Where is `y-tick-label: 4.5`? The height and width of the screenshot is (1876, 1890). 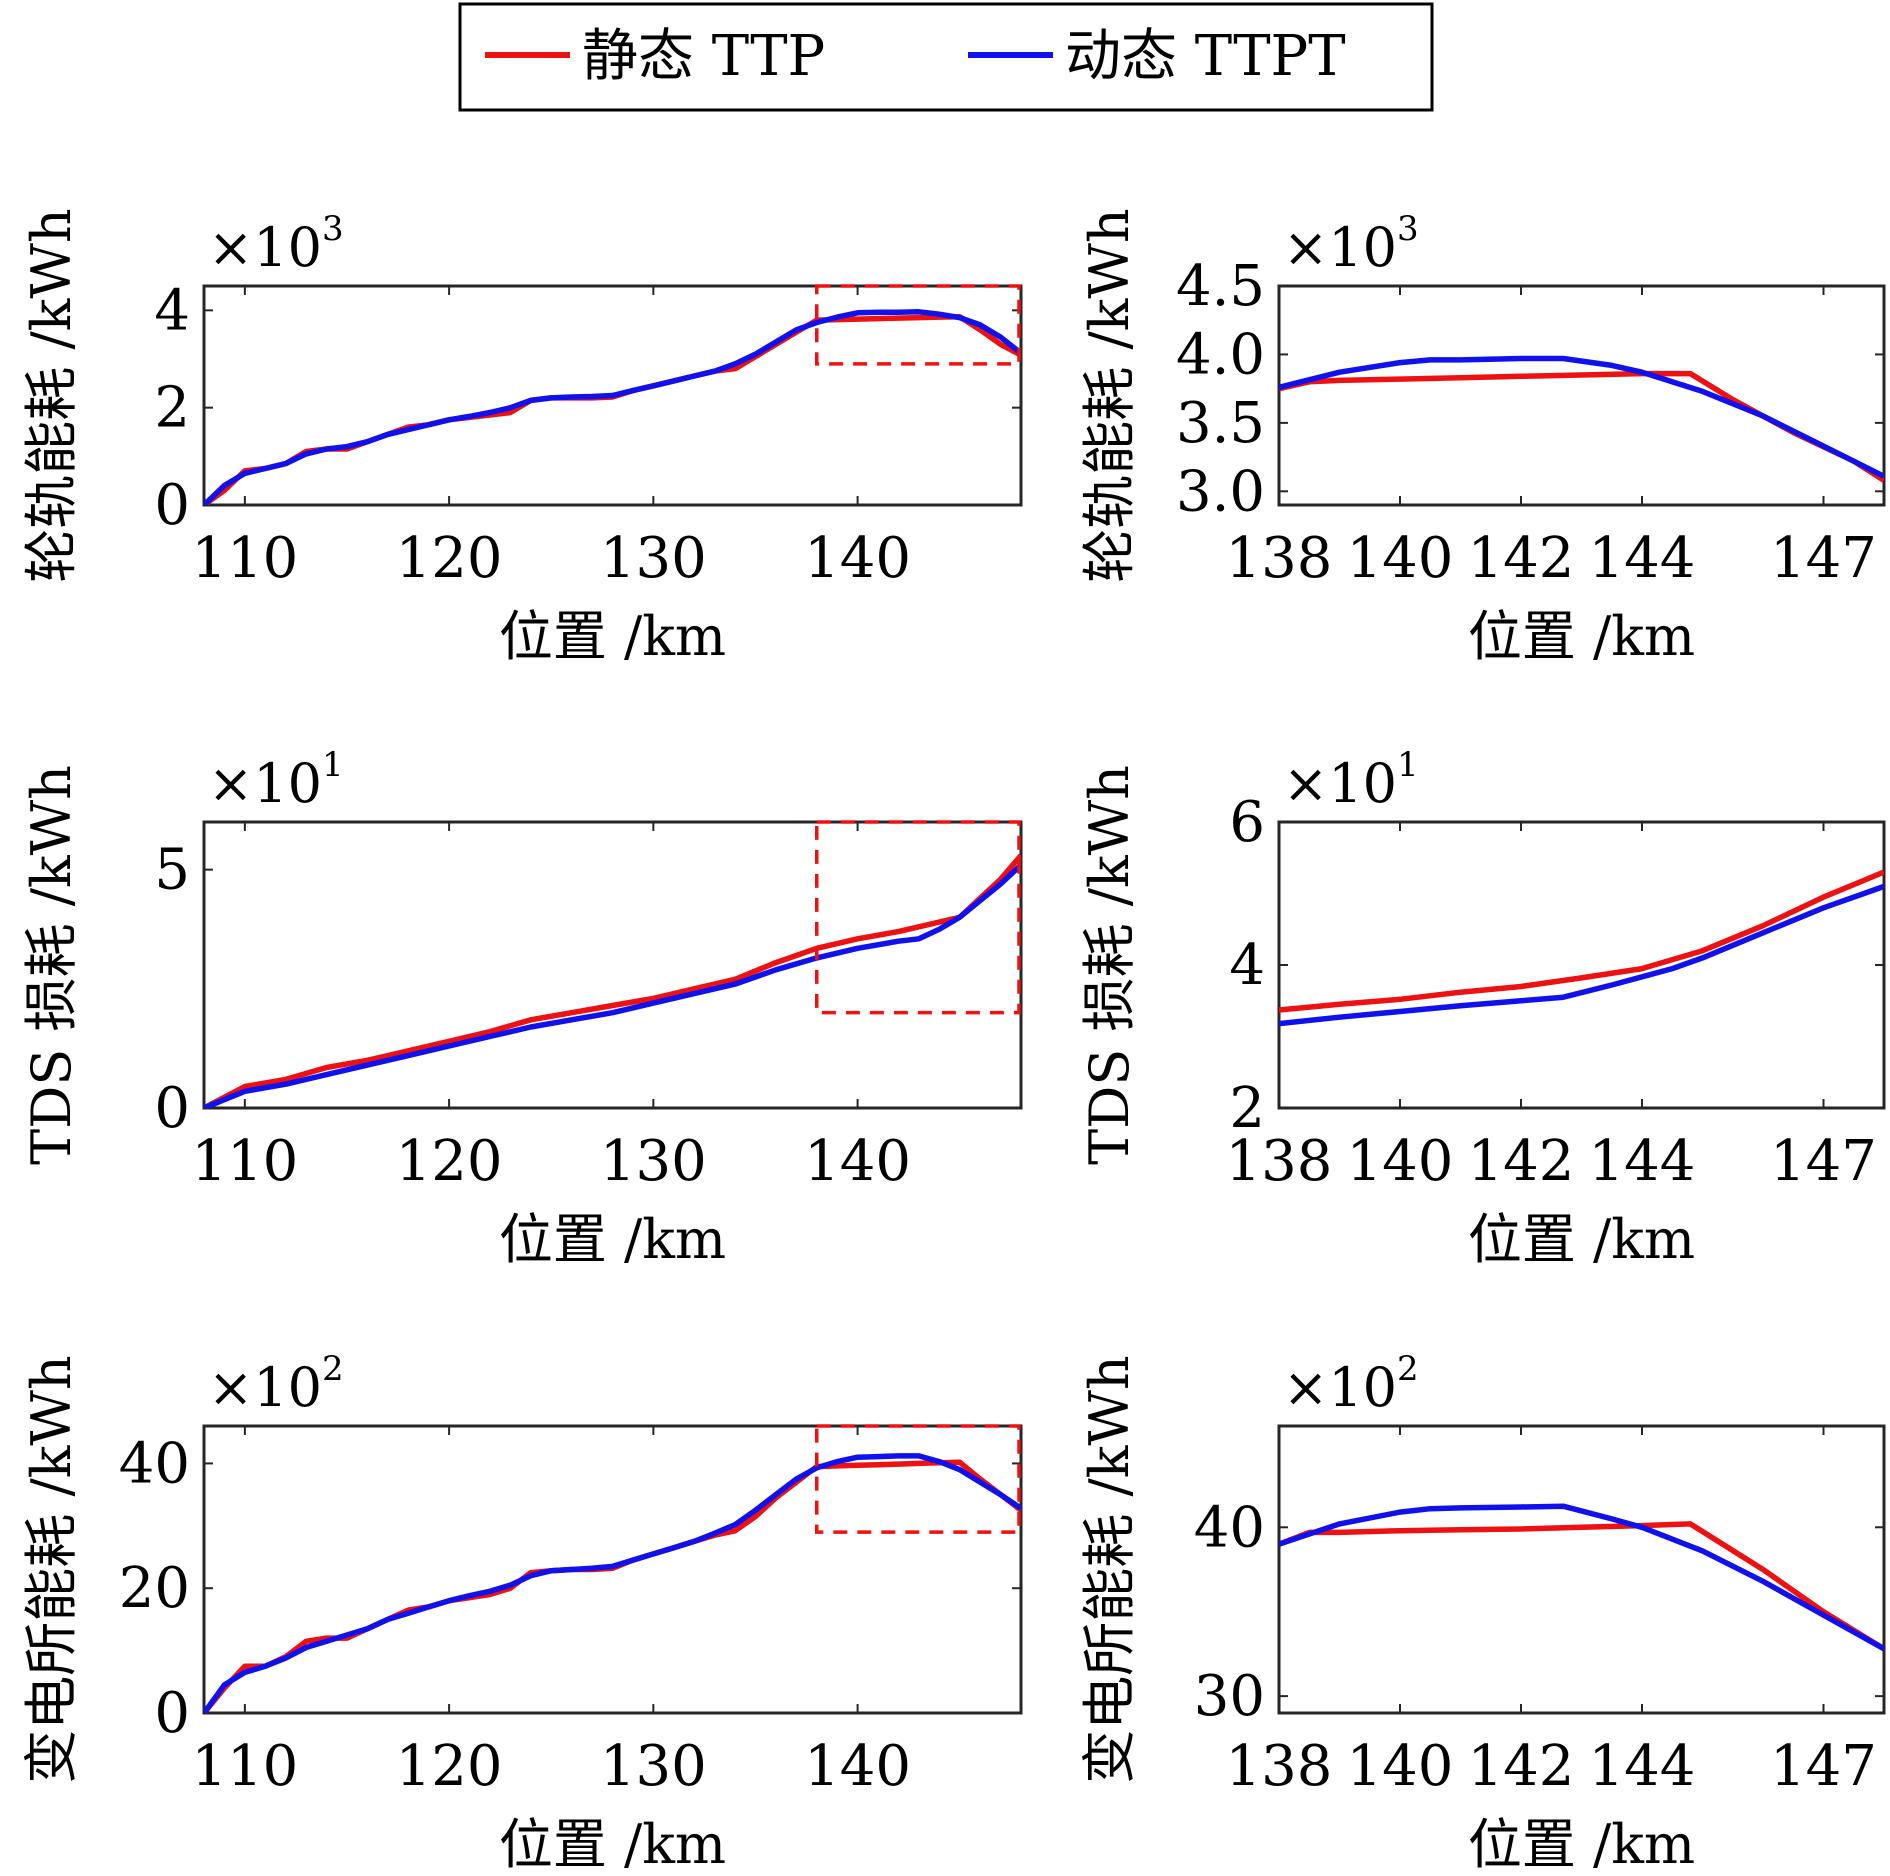 y-tick-label: 4.5 is located at coordinates (1220, 286).